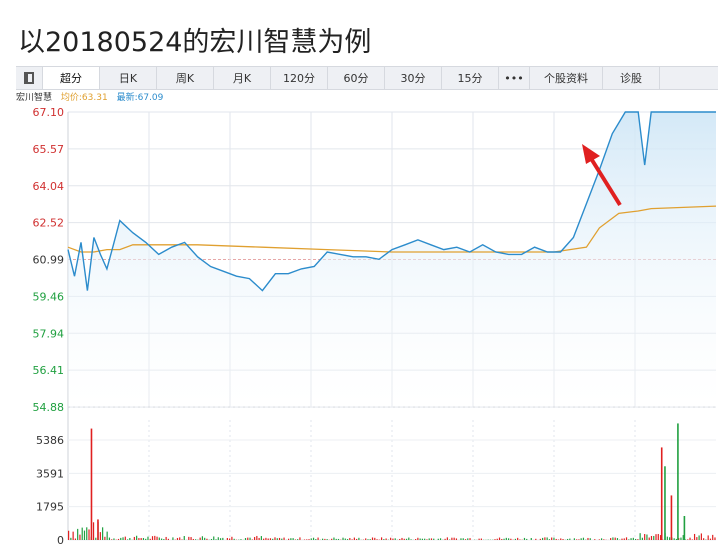 Image resolution: width=718 pixels, height=545 pixels. I want to click on tab-120min: 120分, so click(299, 78).